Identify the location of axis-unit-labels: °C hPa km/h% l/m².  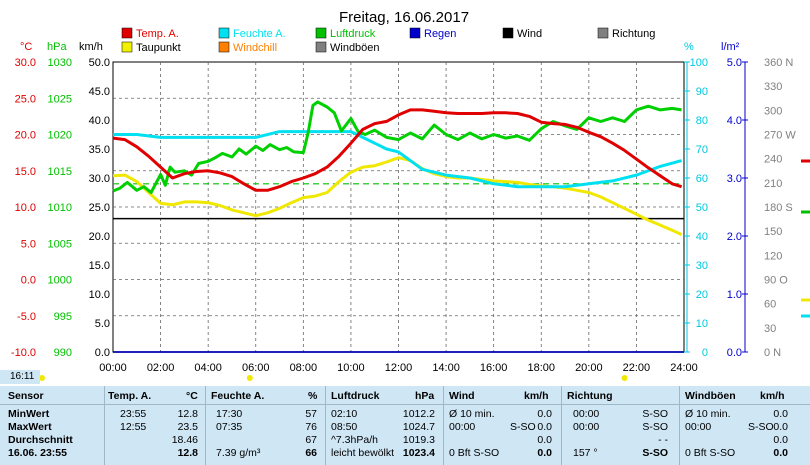
(380, 47).